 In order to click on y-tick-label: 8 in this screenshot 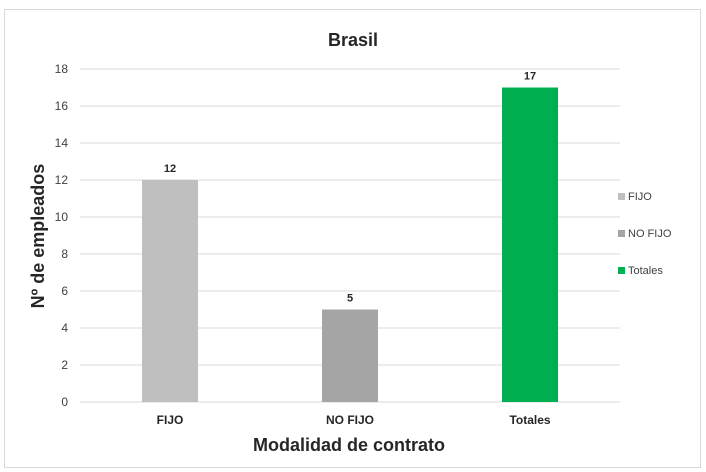, I will do `click(64, 254)`.